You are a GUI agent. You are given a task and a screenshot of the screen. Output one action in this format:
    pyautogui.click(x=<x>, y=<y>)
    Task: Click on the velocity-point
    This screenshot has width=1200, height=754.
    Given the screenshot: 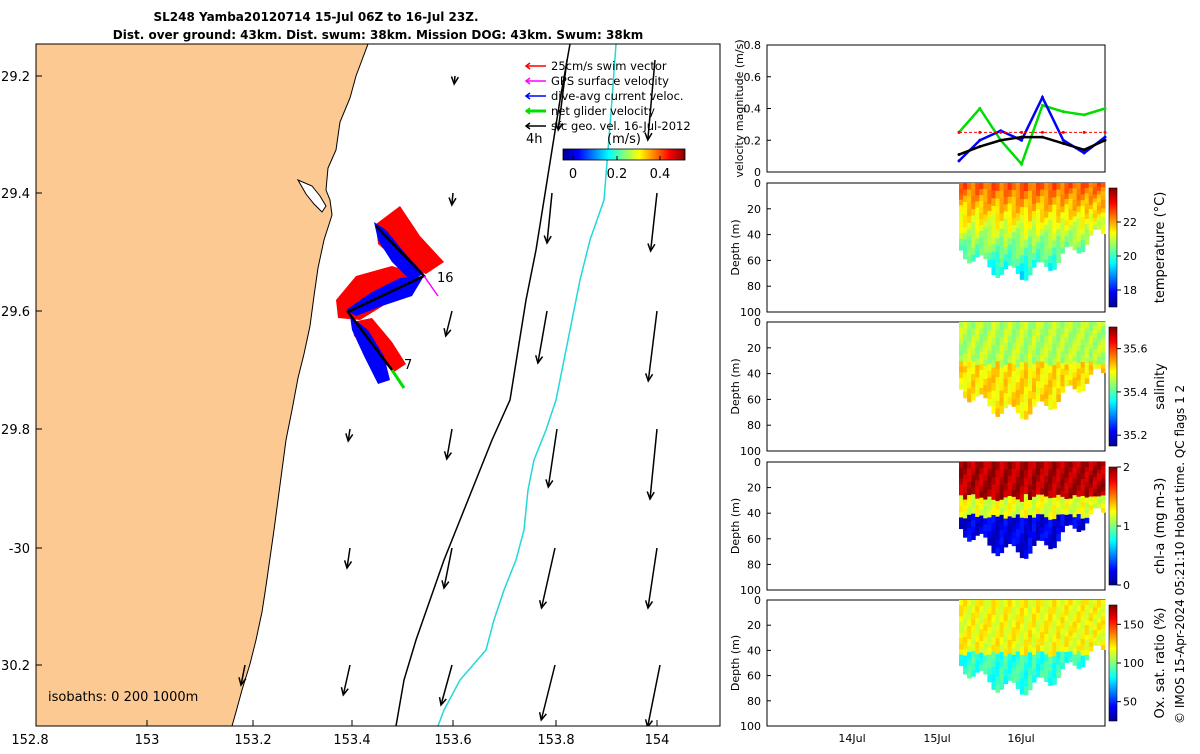 What is the action you would take?
    pyautogui.click(x=980, y=108)
    